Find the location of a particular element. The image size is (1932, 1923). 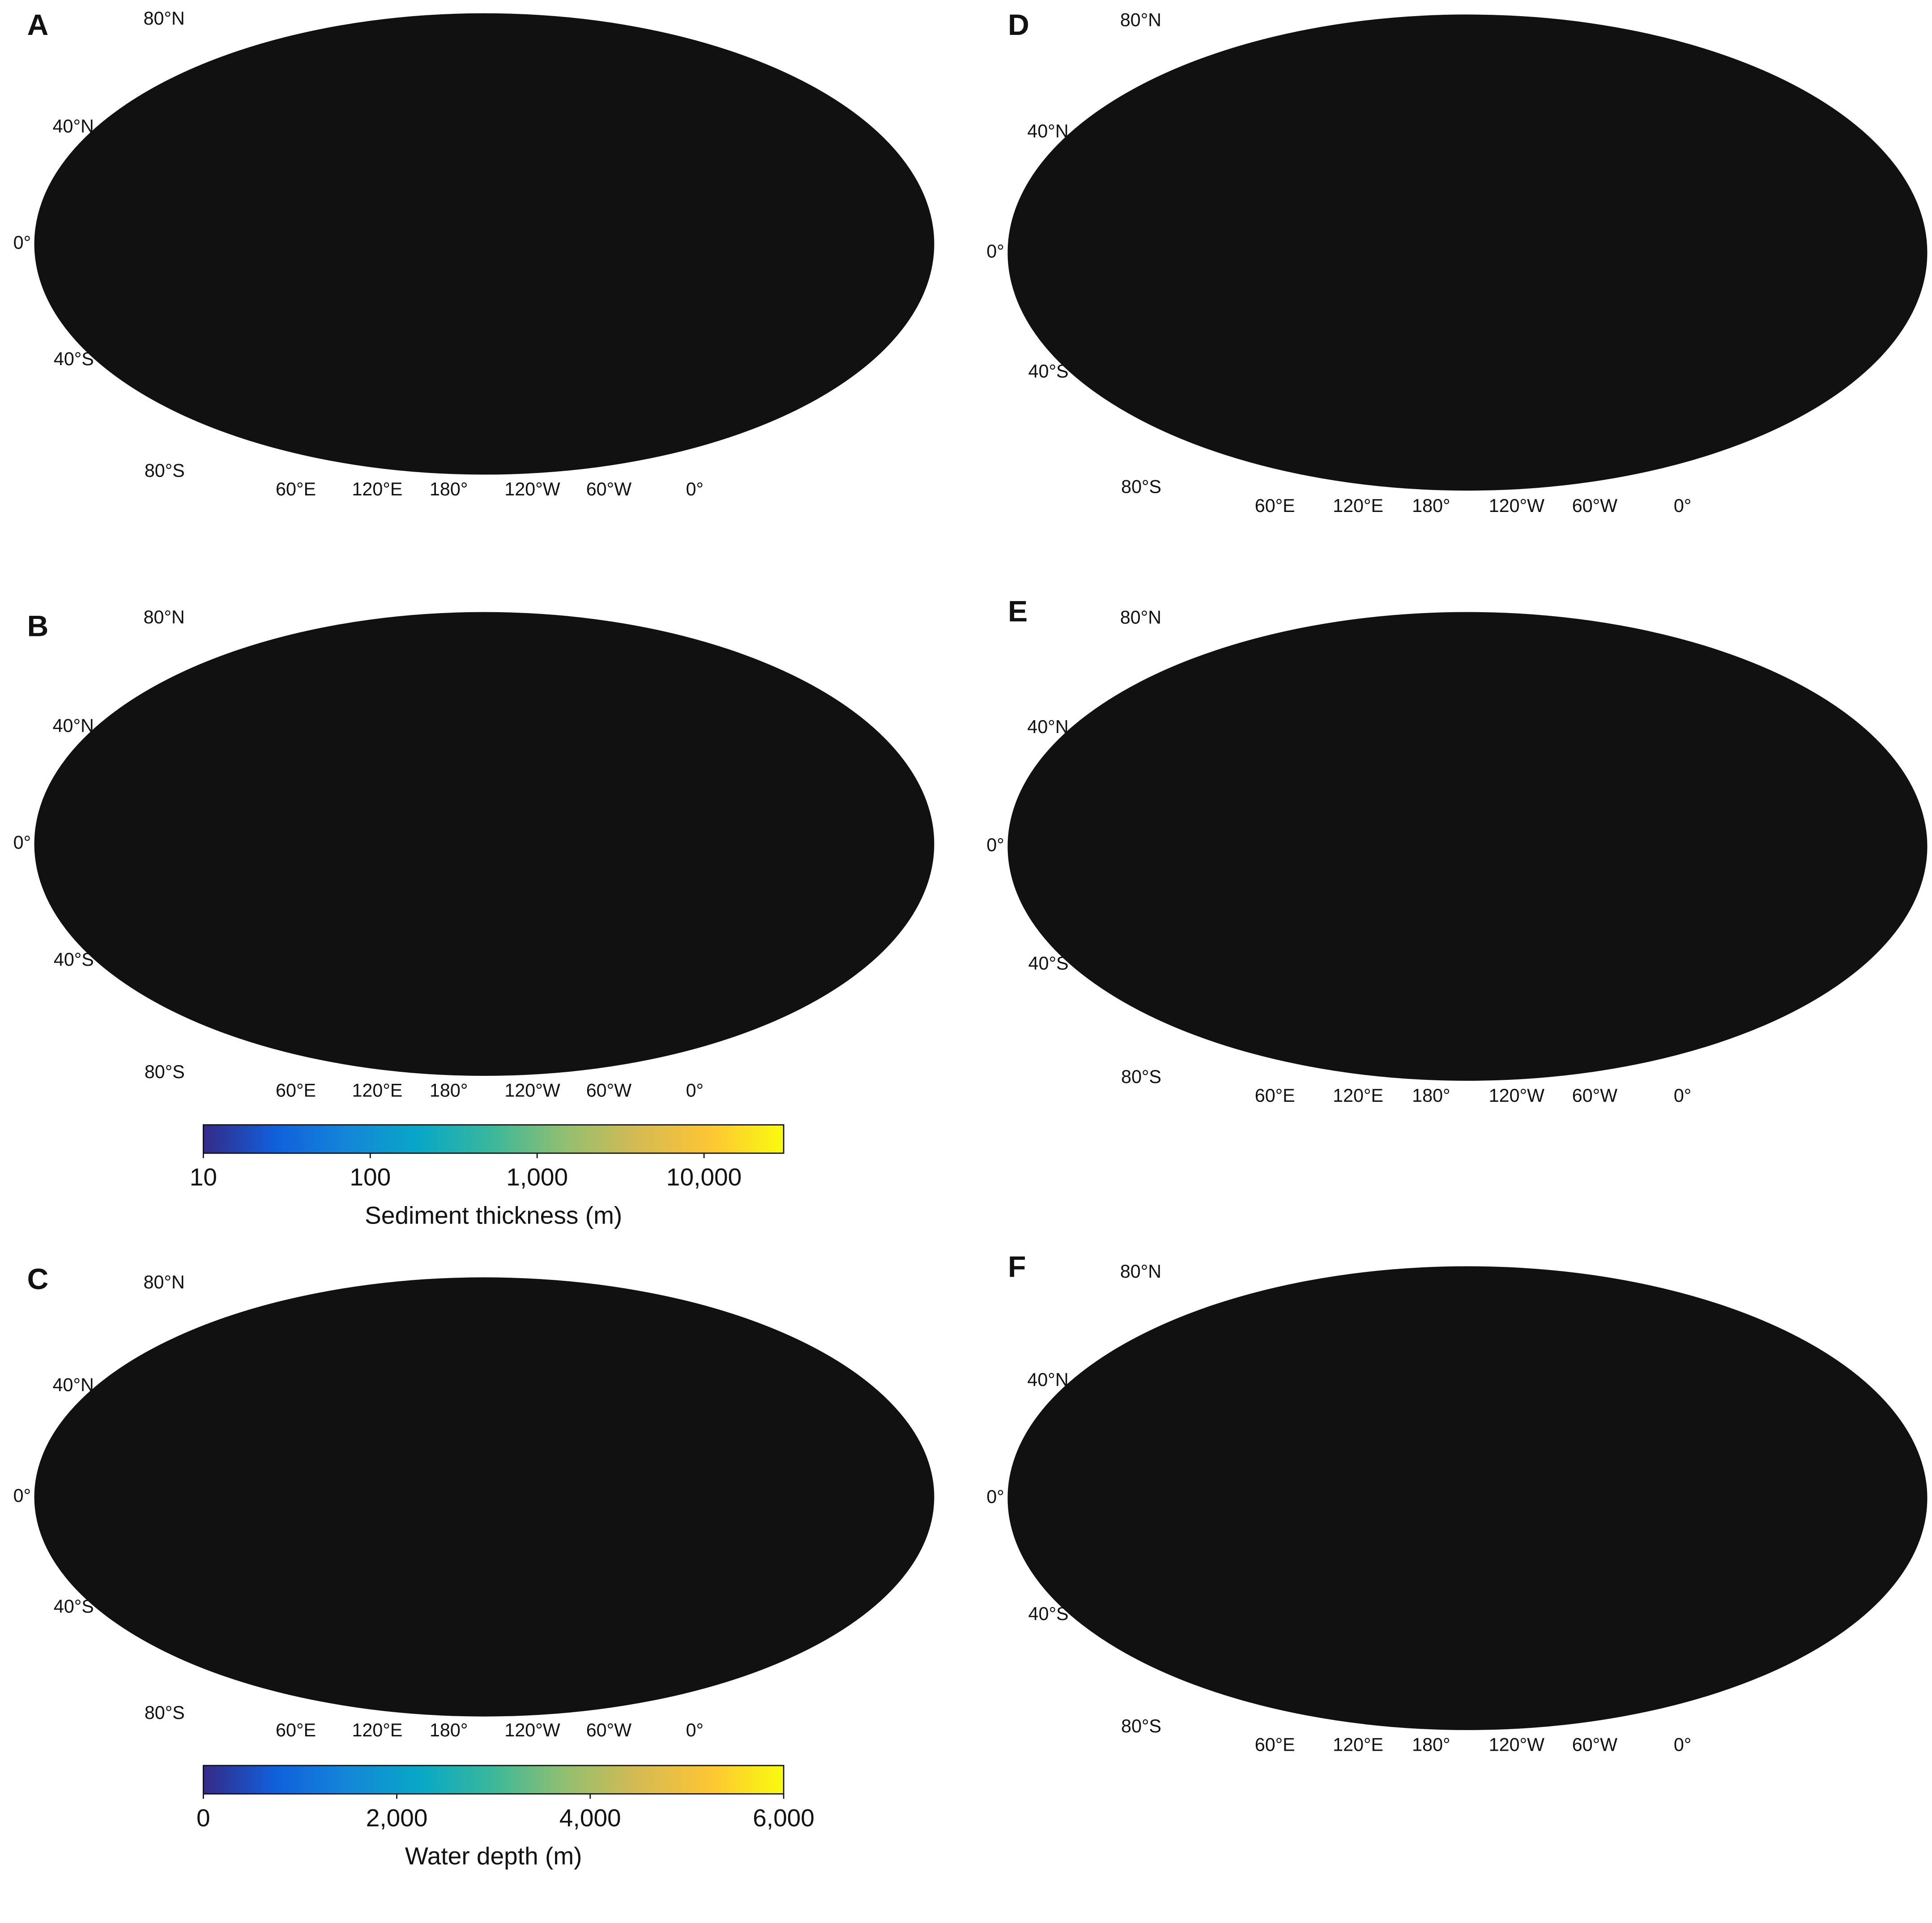

panel-label: A is located at coordinates (38, 25).